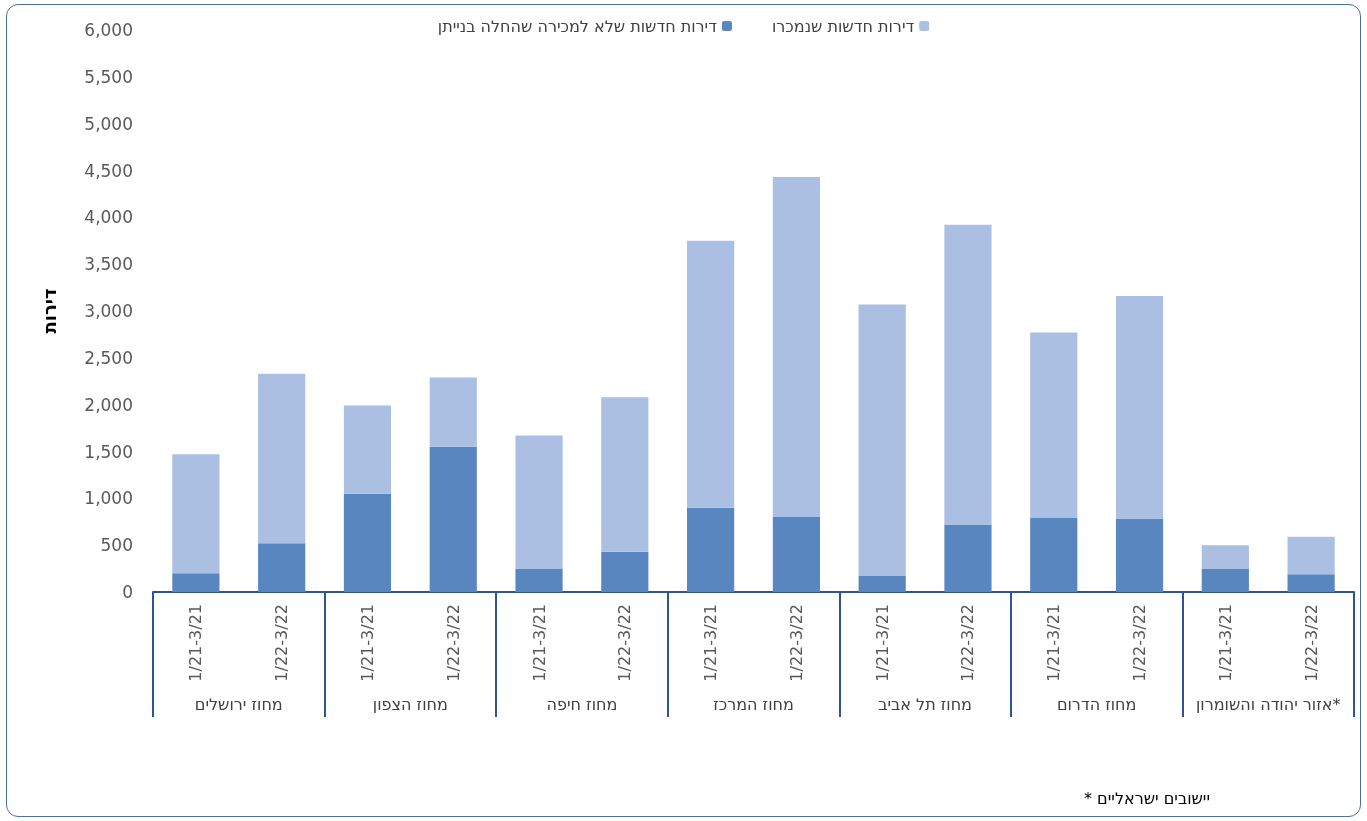  Describe the element at coordinates (843, 26) in the screenshot. I see `legend-label: דירות חדשות שנמכרו` at that location.